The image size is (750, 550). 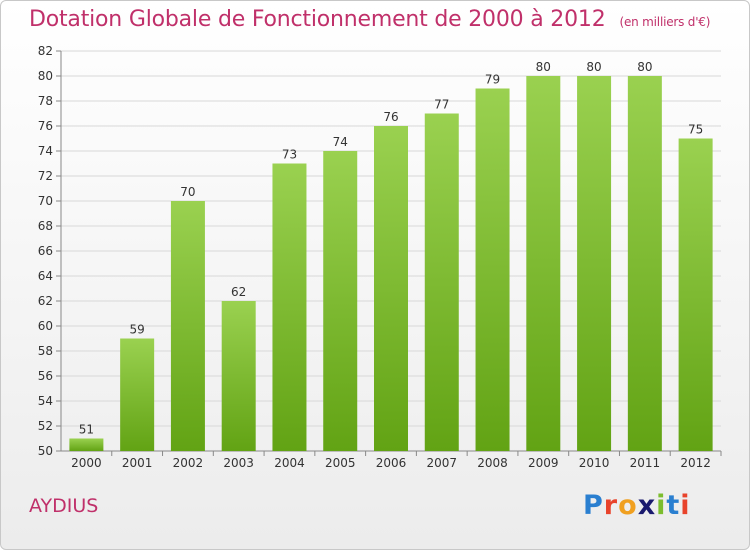 I want to click on y-tick-label: 78, so click(x=45, y=101).